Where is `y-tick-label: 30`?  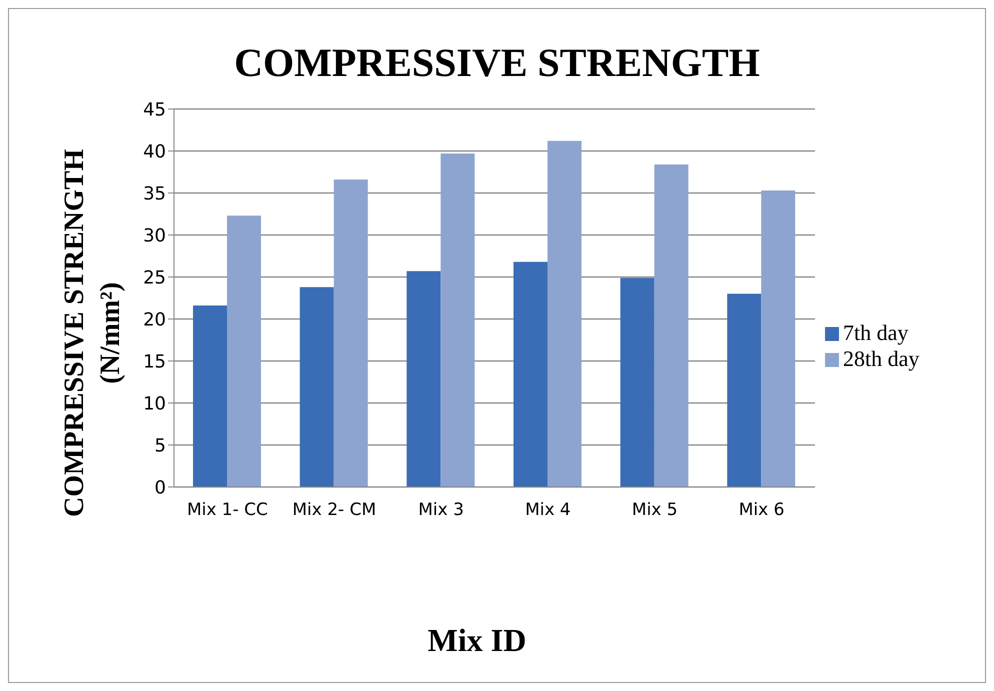 y-tick-label: 30 is located at coordinates (154, 235).